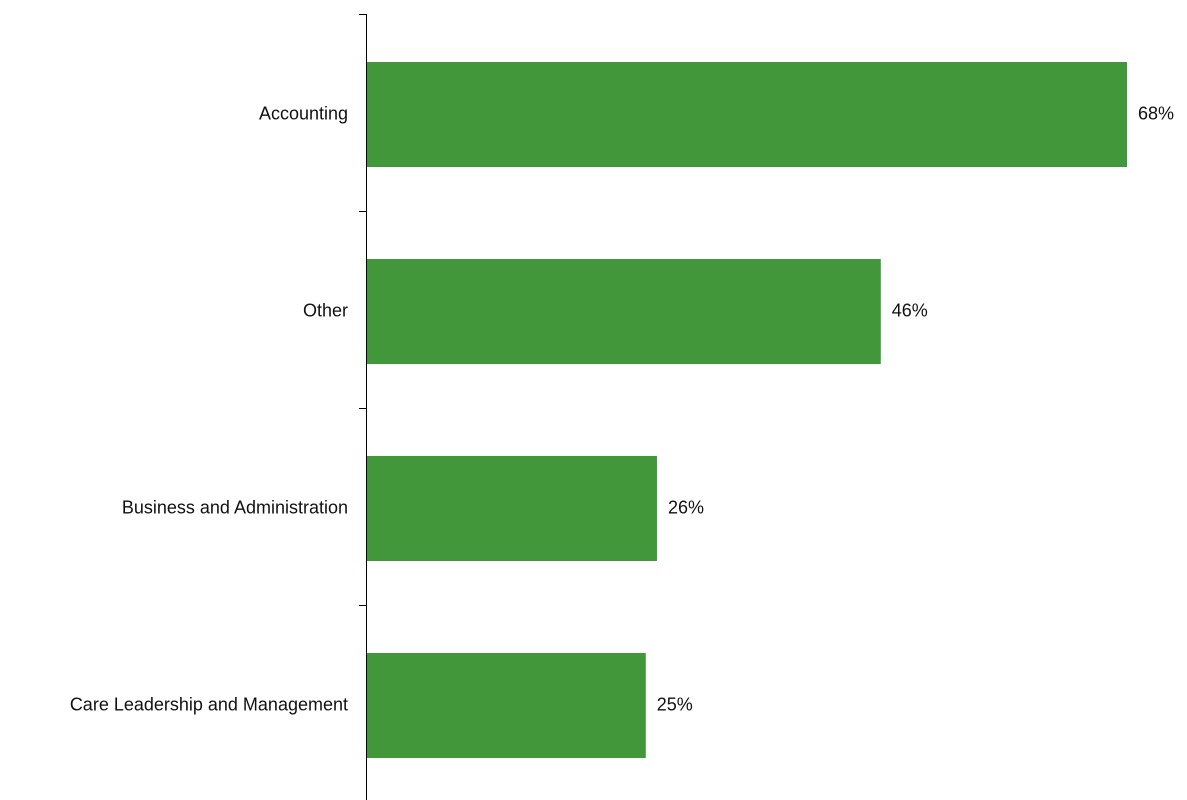  I want to click on category-label: Other, so click(325, 310).